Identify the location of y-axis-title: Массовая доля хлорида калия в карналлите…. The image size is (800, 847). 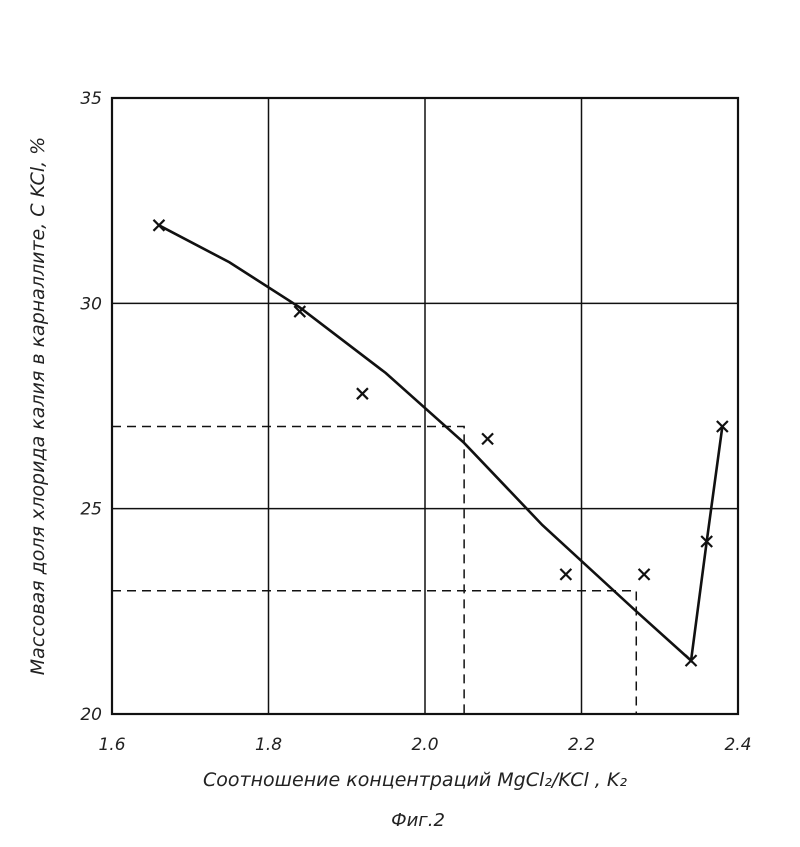
(38, 406).